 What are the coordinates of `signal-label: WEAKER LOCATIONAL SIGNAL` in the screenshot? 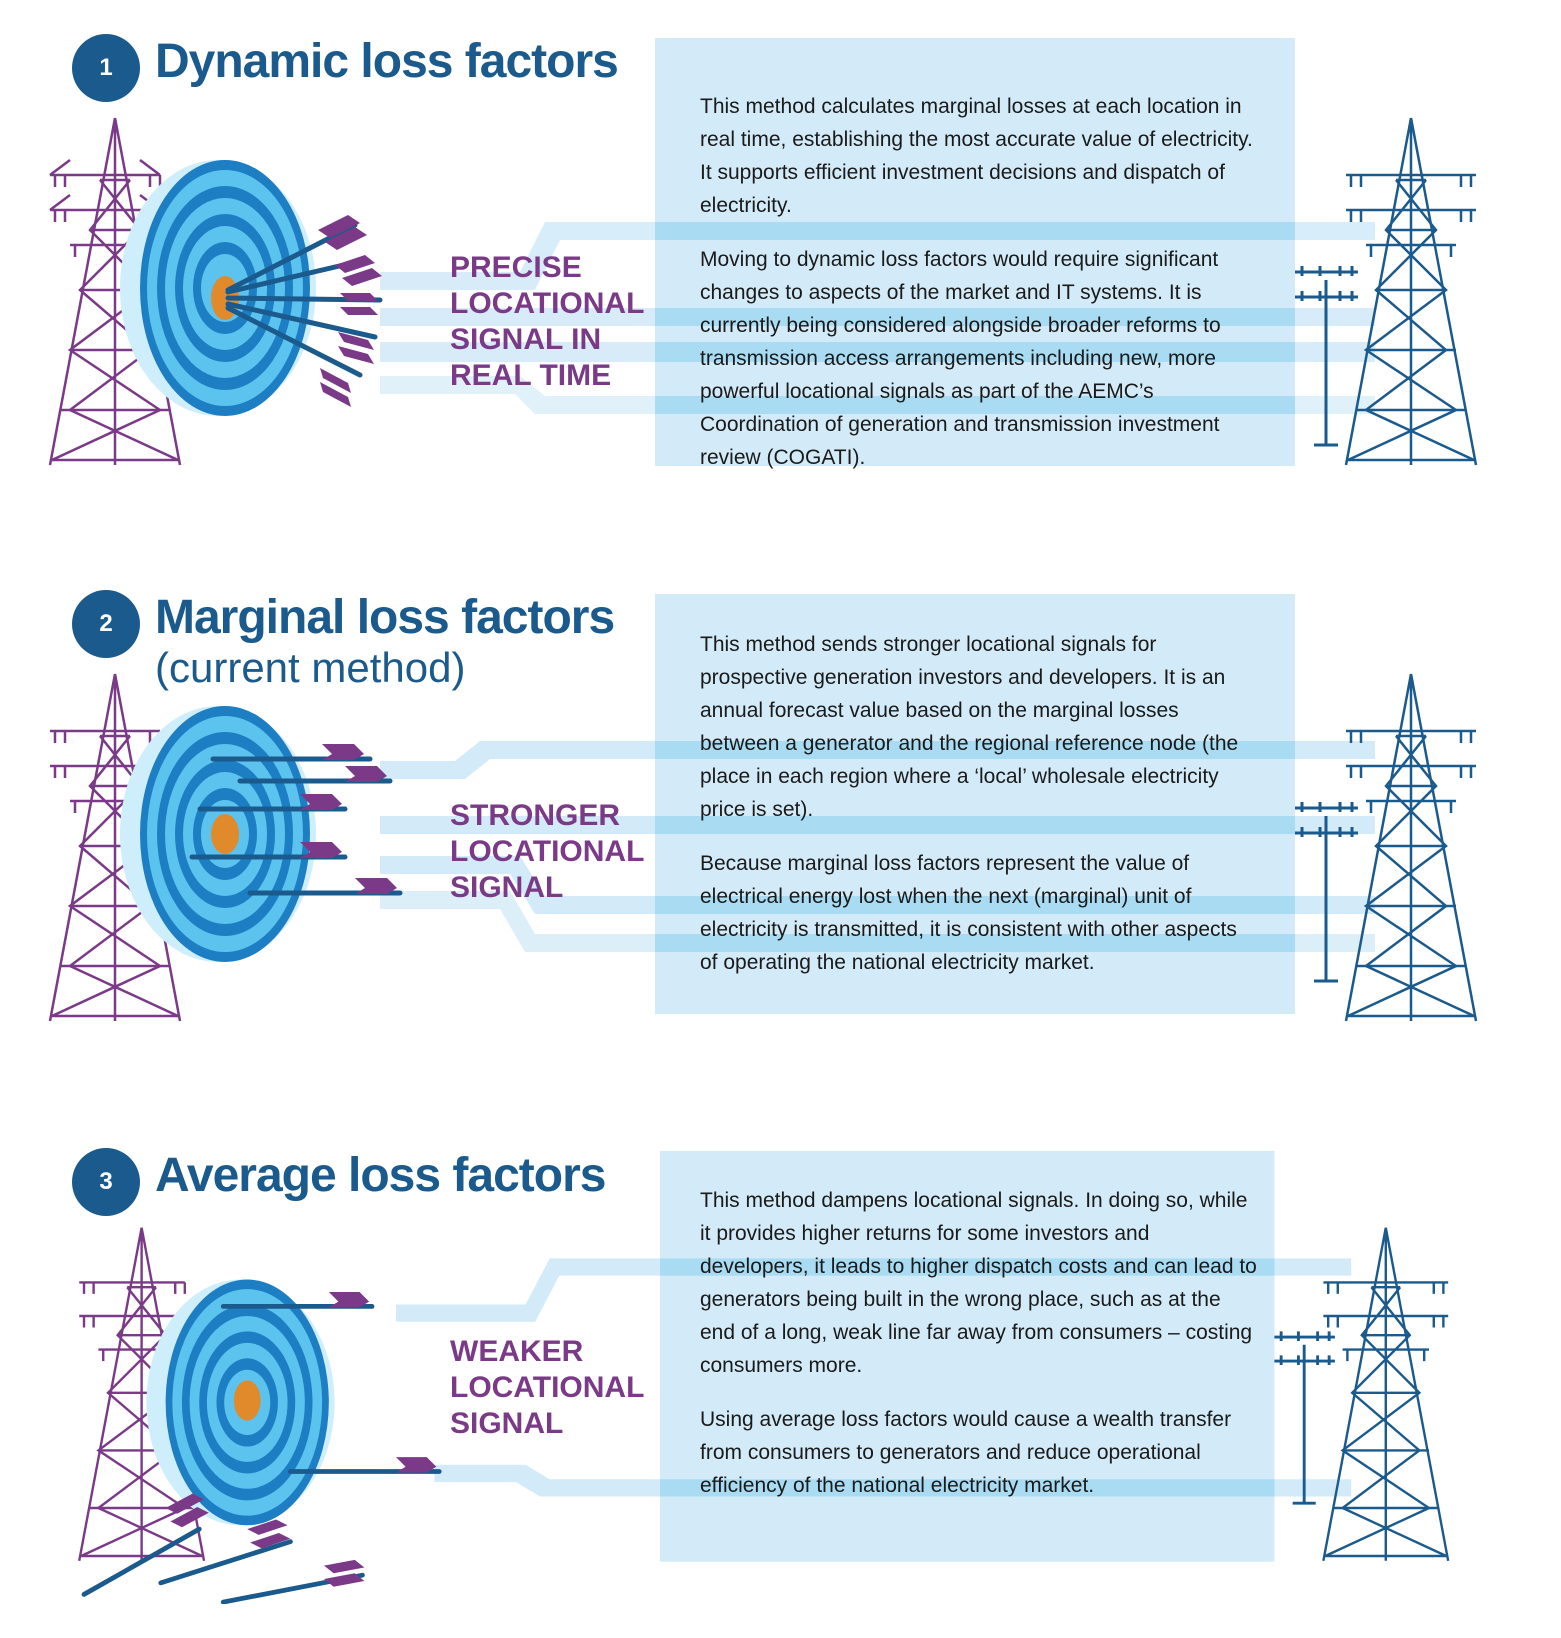 It's located at (547, 1388).